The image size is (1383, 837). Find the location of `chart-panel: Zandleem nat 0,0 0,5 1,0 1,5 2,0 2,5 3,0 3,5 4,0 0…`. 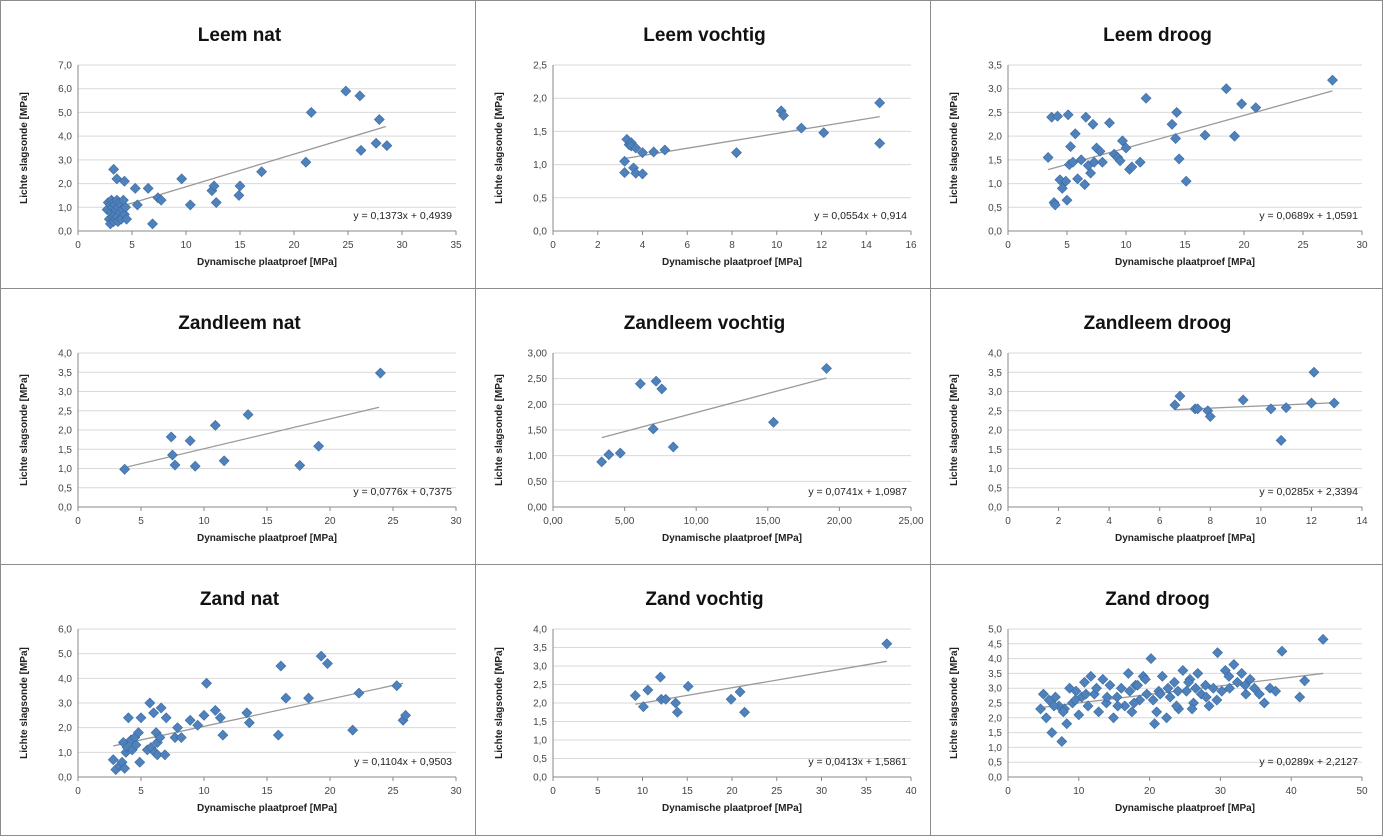

chart-panel: Zandleem nat 0,0 0,5 1,0 1,5 2,0 2,5 3,0 3,5 4,0 0… is located at coordinates (238, 427).